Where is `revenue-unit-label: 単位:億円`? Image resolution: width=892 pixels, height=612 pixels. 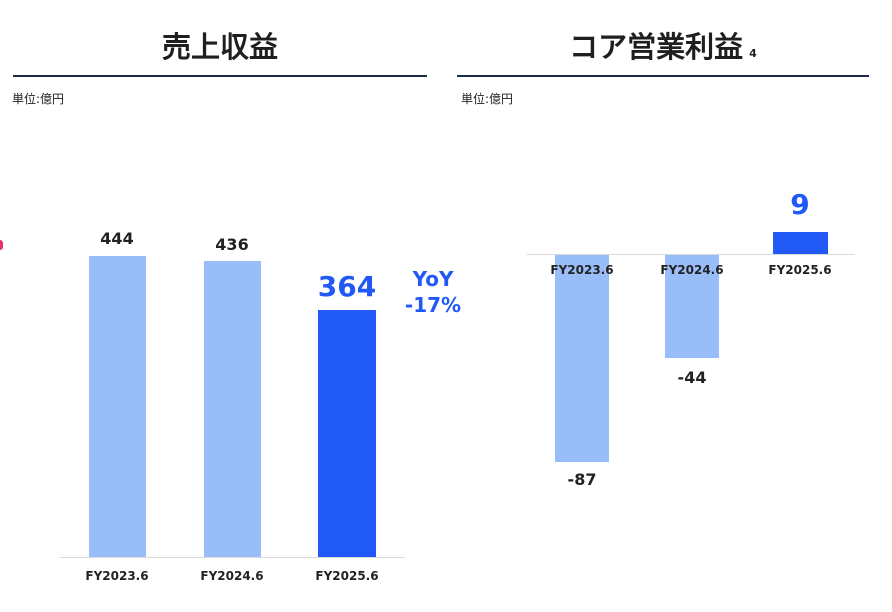 revenue-unit-label: 単位:億円 is located at coordinates (38, 99).